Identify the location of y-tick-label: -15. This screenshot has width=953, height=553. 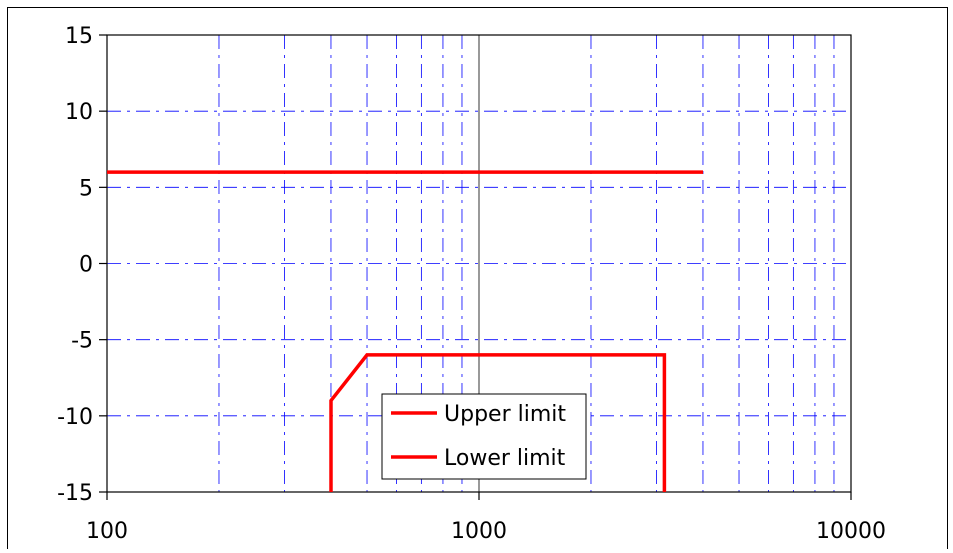
(75, 493).